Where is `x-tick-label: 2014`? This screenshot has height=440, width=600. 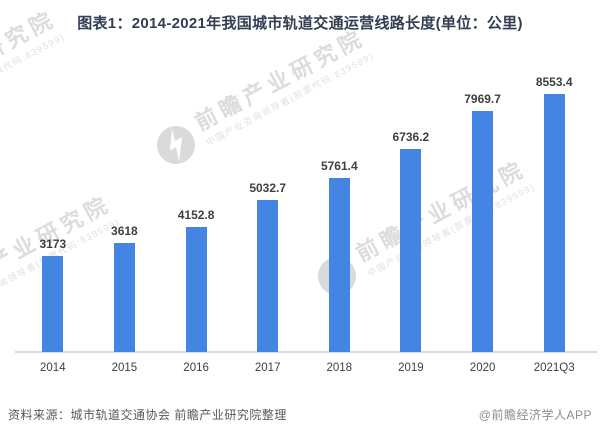 x-tick-label: 2014 is located at coordinates (53, 368).